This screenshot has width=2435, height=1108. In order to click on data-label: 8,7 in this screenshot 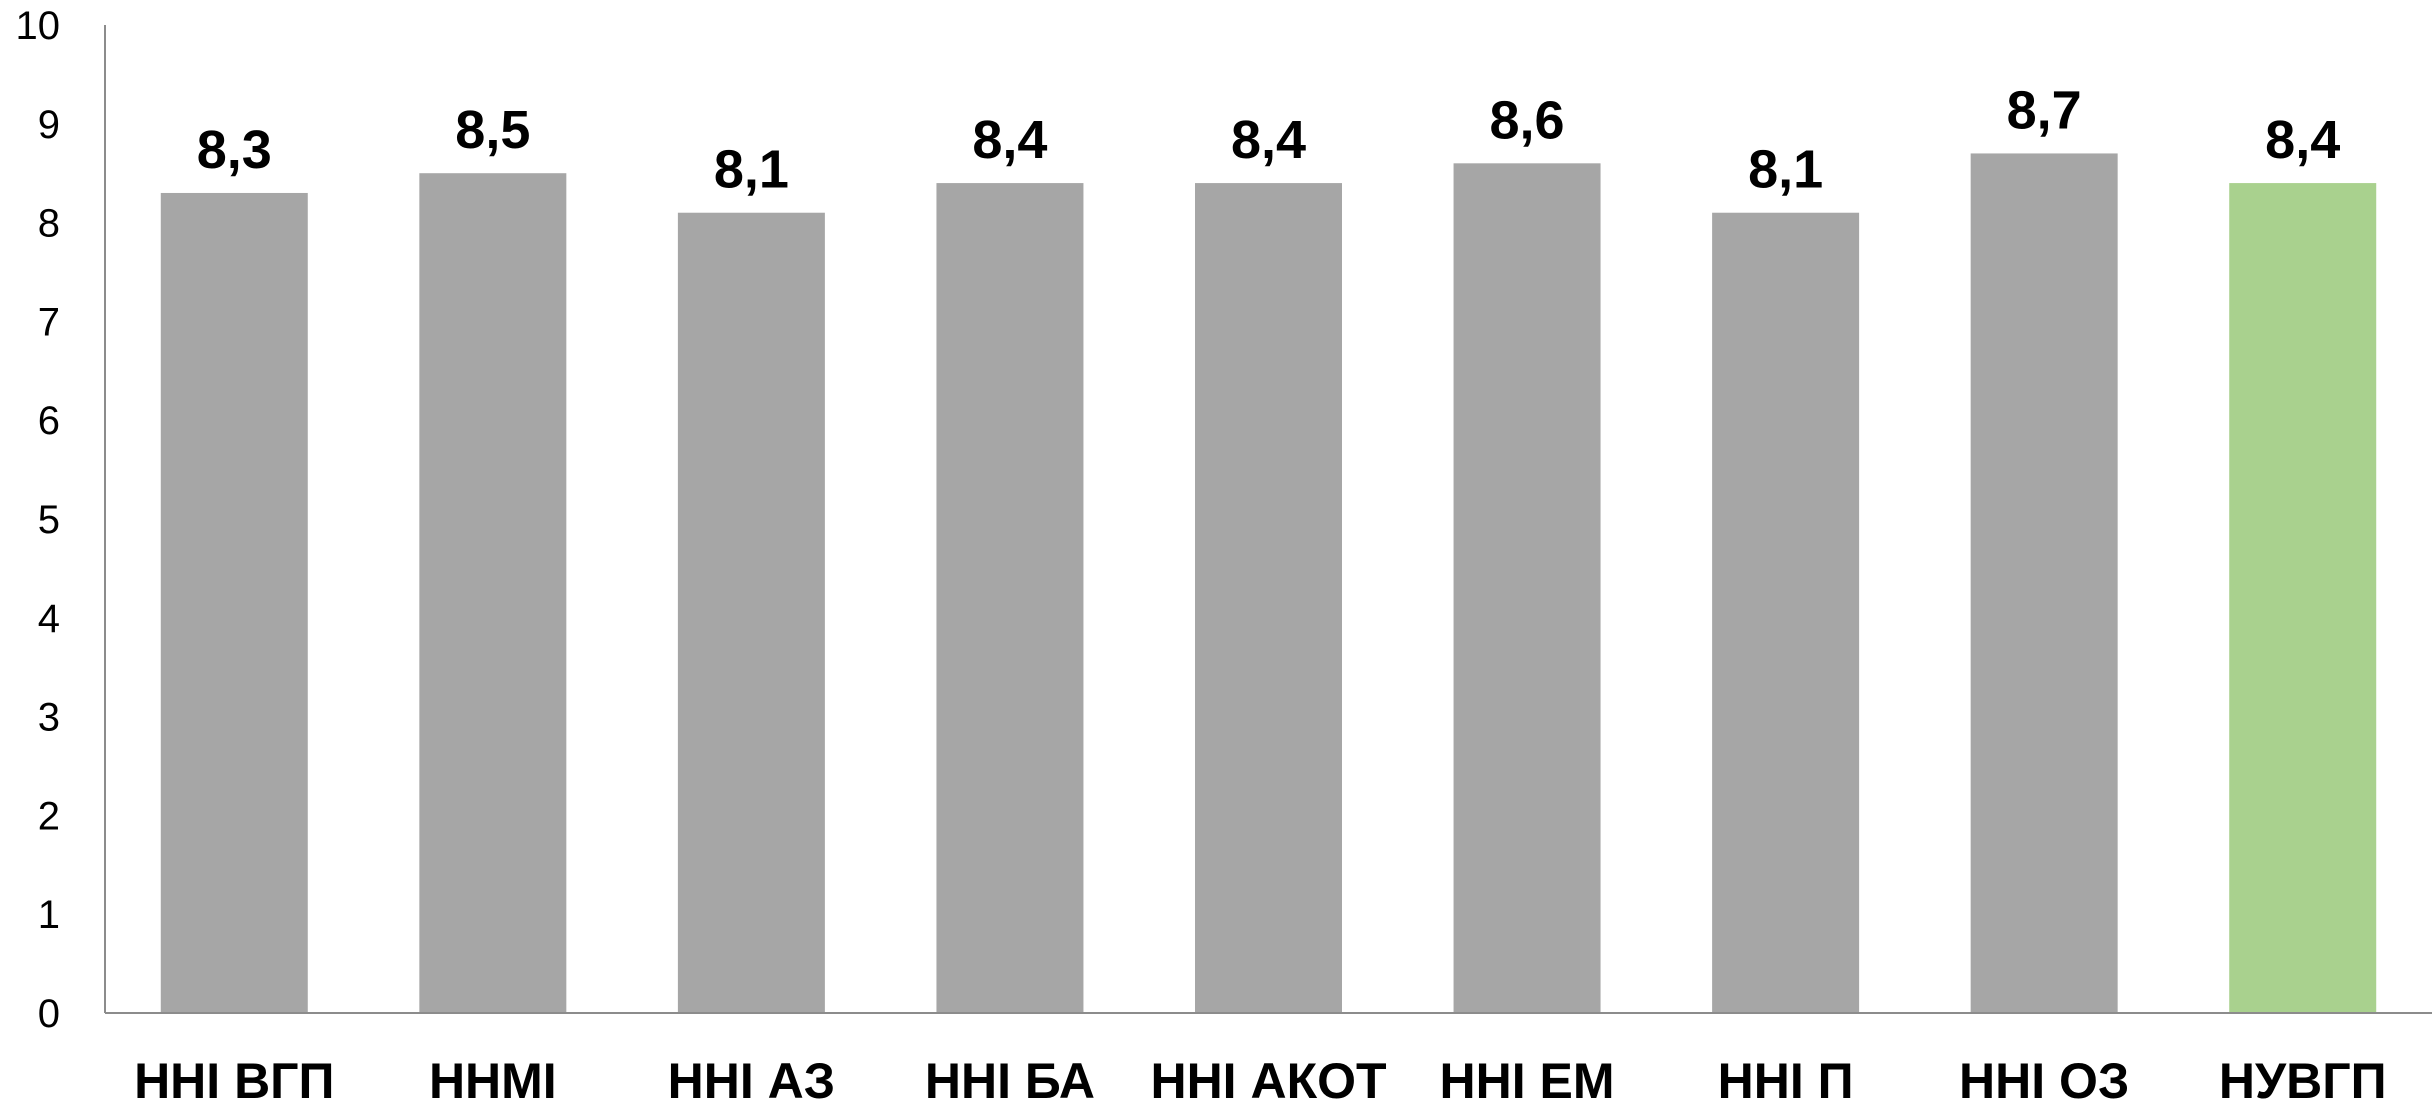, I will do `click(2044, 110)`.